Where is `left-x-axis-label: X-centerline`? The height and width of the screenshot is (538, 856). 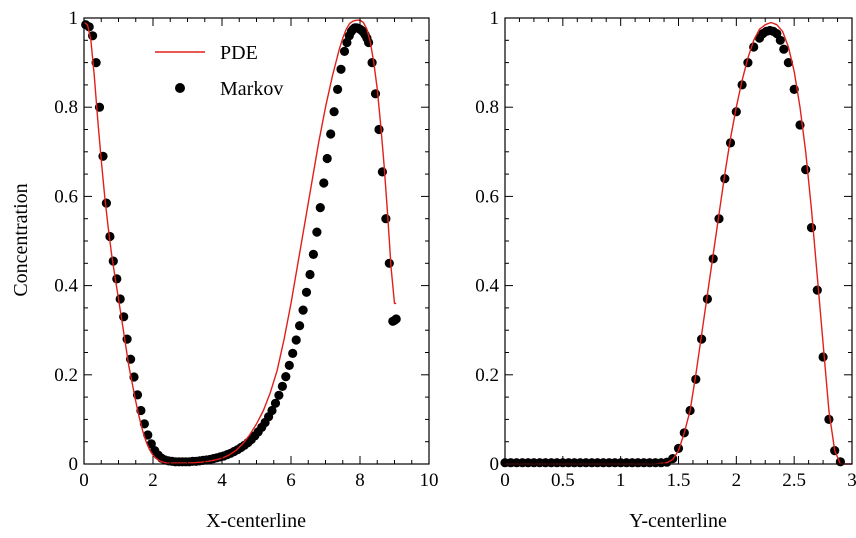
left-x-axis-label: X-centerline is located at coordinates (256, 521).